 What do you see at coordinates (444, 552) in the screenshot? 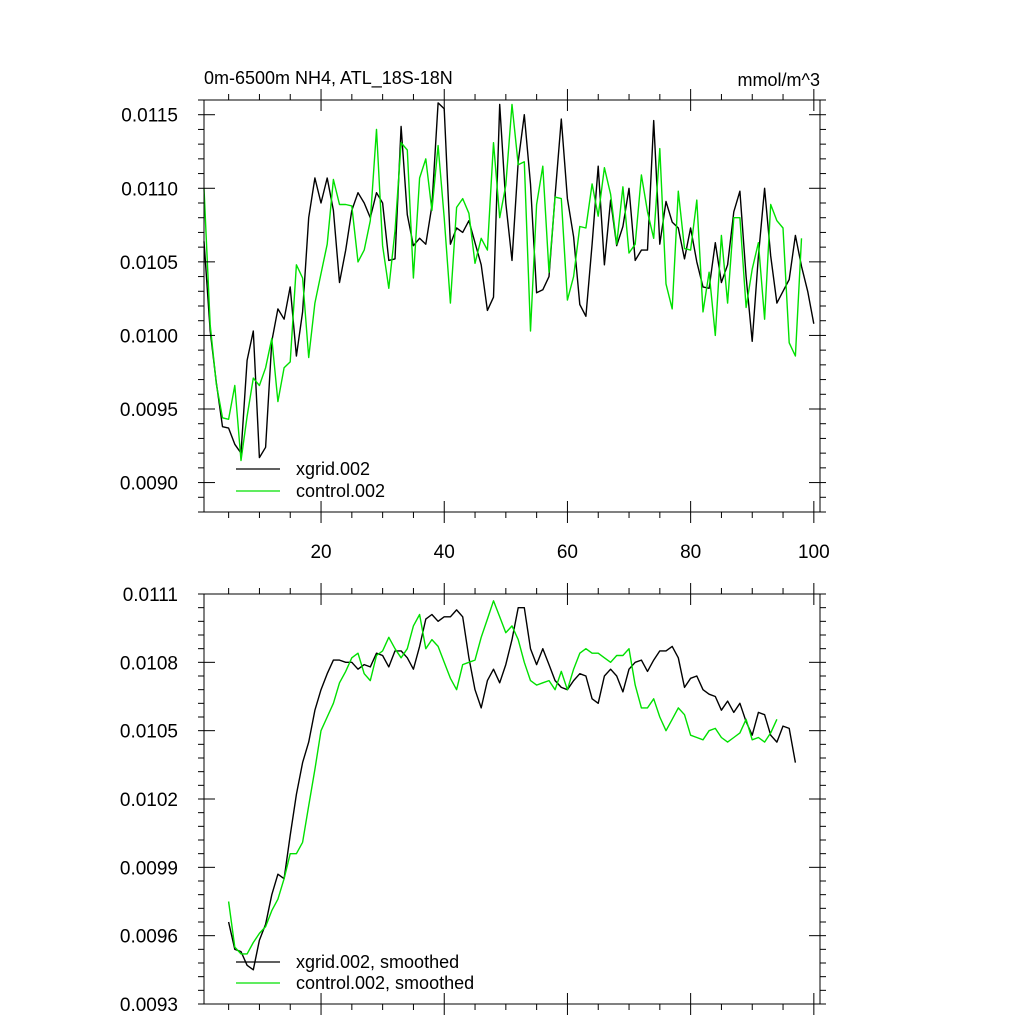
I see `x-tick-label: 40` at bounding box center [444, 552].